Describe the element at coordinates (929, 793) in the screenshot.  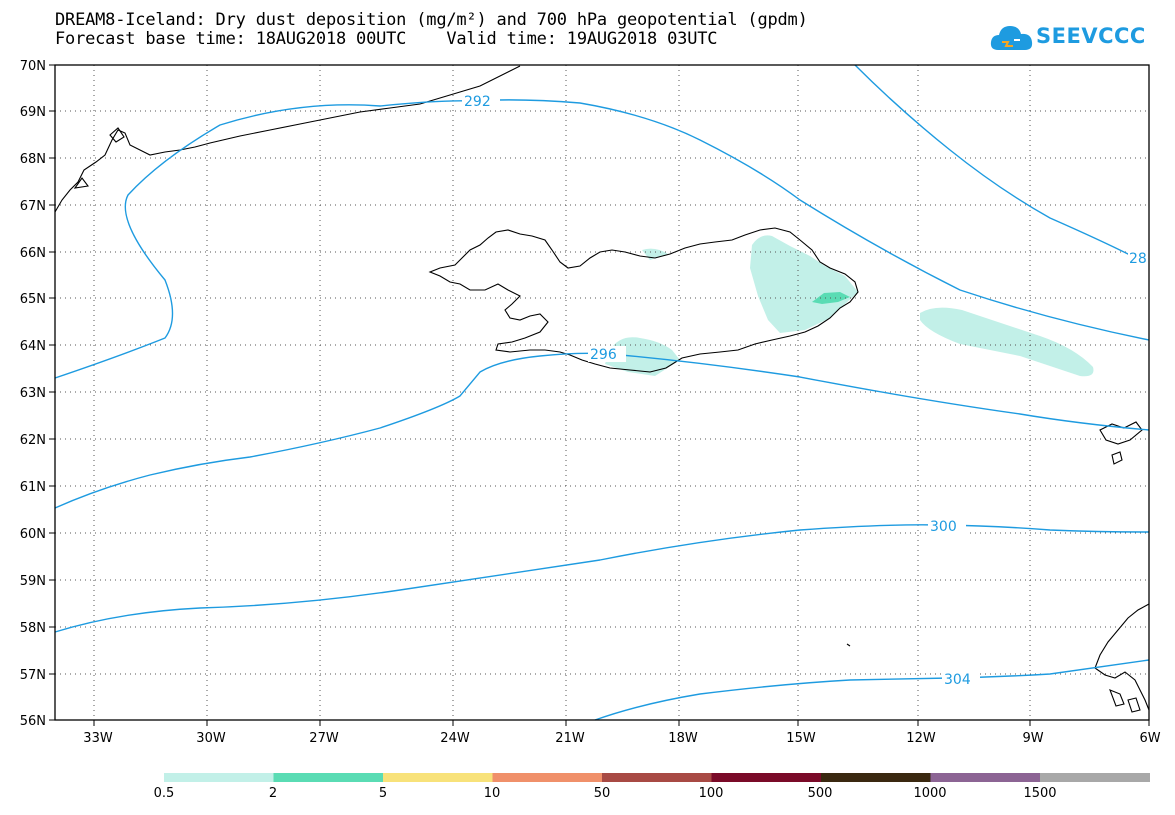
I see `colorbar-label: 1000` at that location.